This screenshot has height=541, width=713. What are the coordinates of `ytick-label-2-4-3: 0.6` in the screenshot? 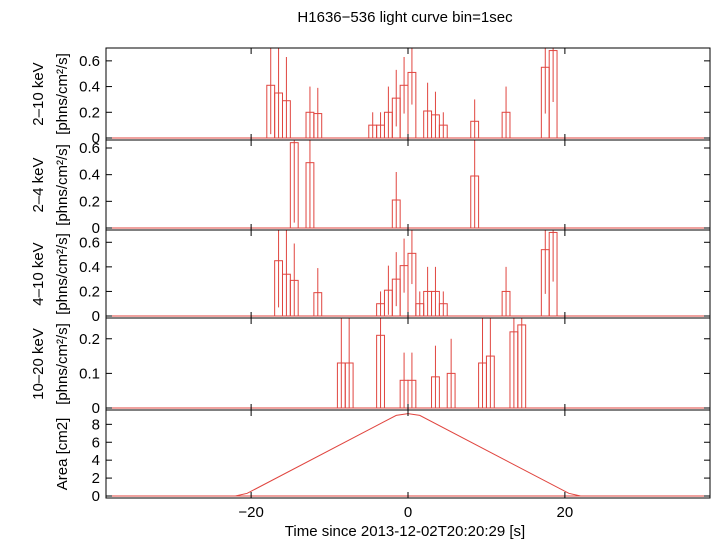 It's located at (89, 148).